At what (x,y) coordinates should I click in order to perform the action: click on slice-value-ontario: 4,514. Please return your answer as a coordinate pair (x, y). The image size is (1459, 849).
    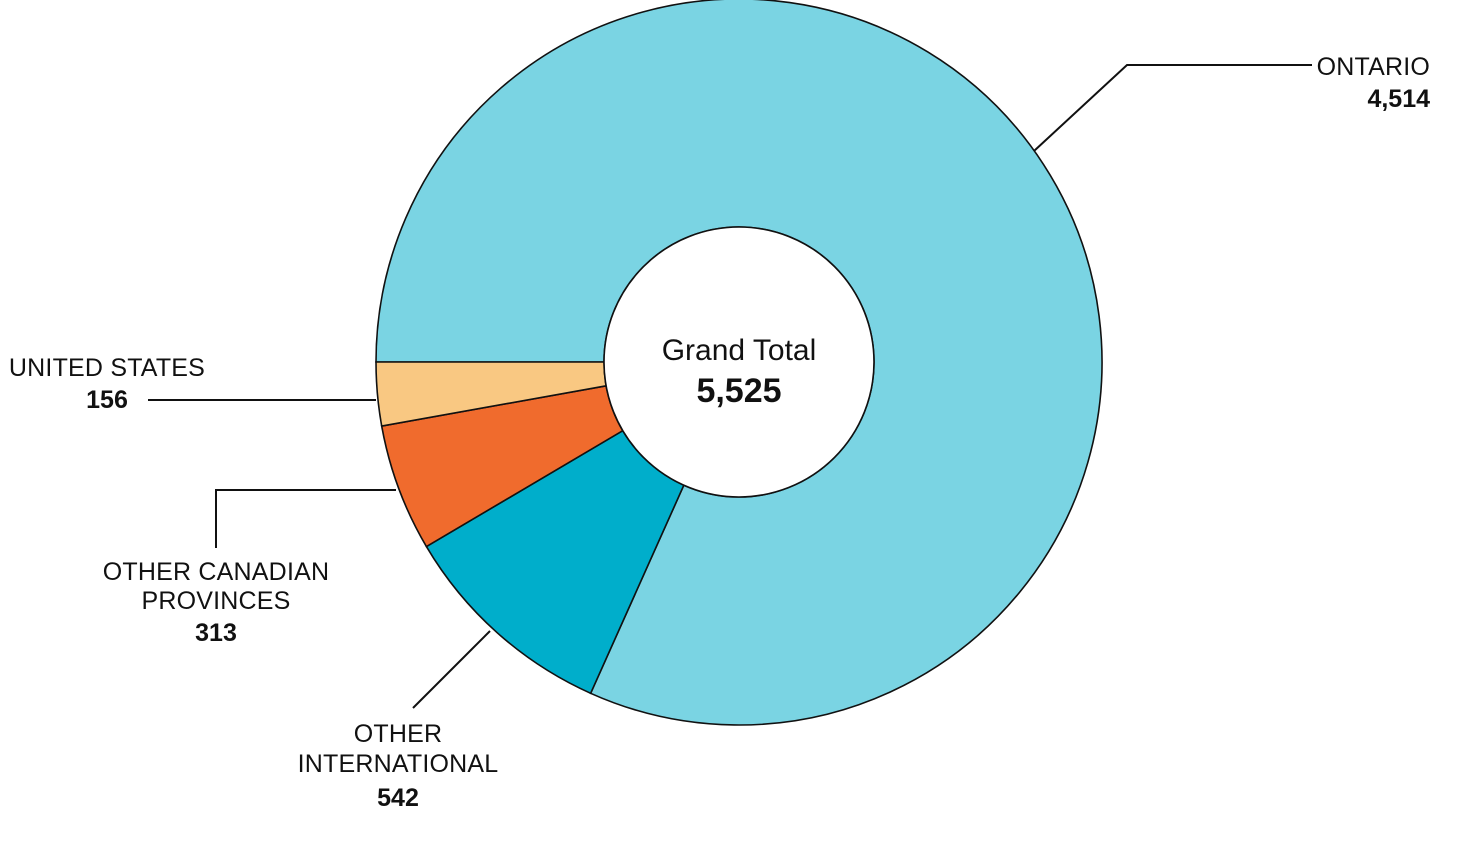
    Looking at the image, I should click on (1398, 99).